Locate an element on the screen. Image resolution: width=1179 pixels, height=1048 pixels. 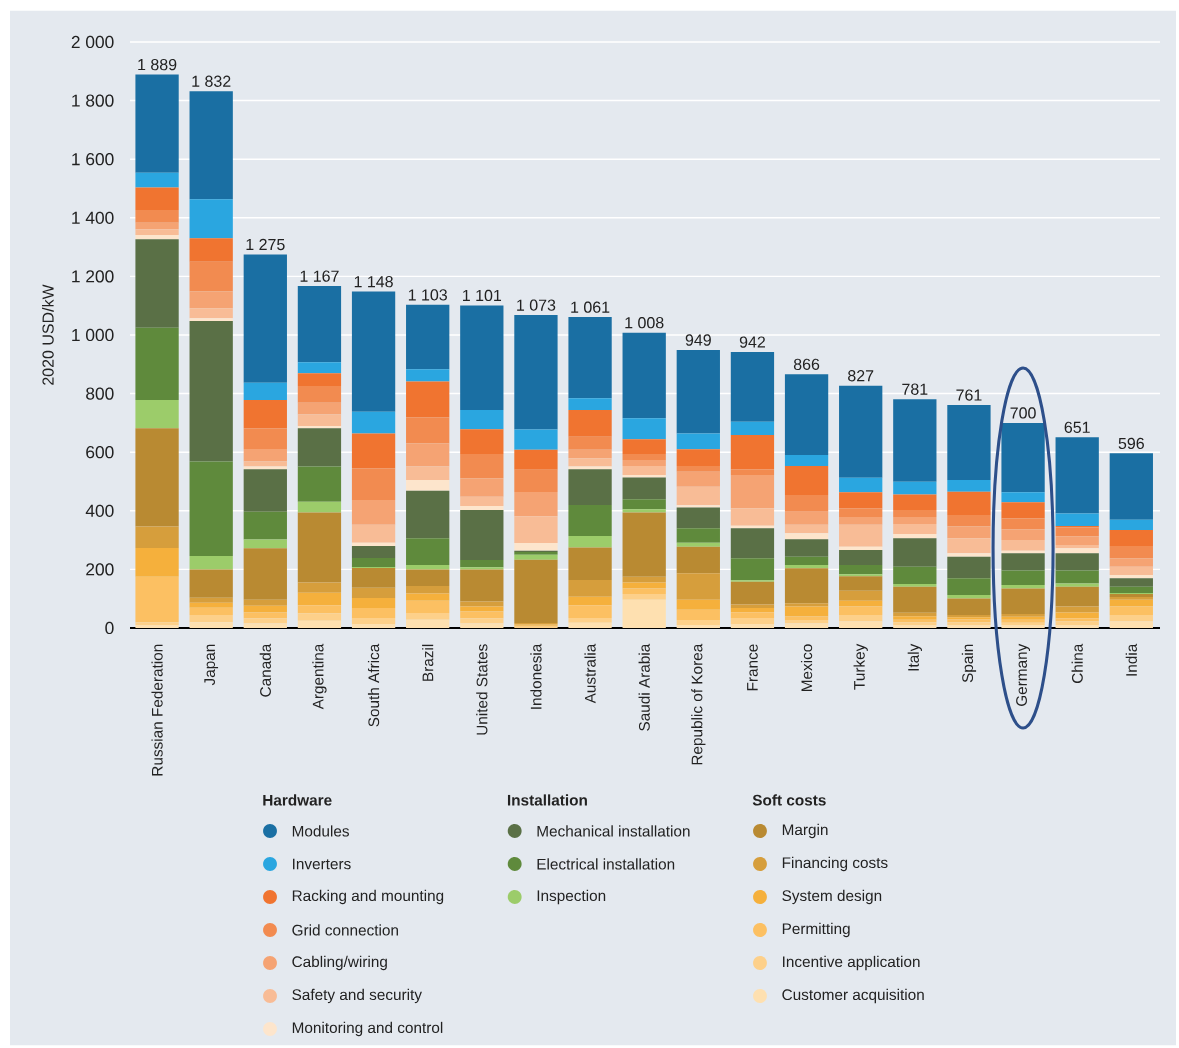
x-tick-label: China is located at coordinates (1077, 663).